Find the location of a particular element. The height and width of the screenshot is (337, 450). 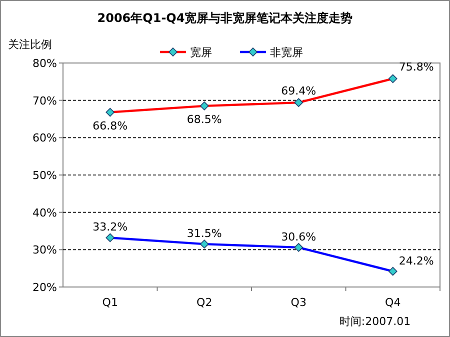

y-tick-label: 50% is located at coordinates (44, 175).